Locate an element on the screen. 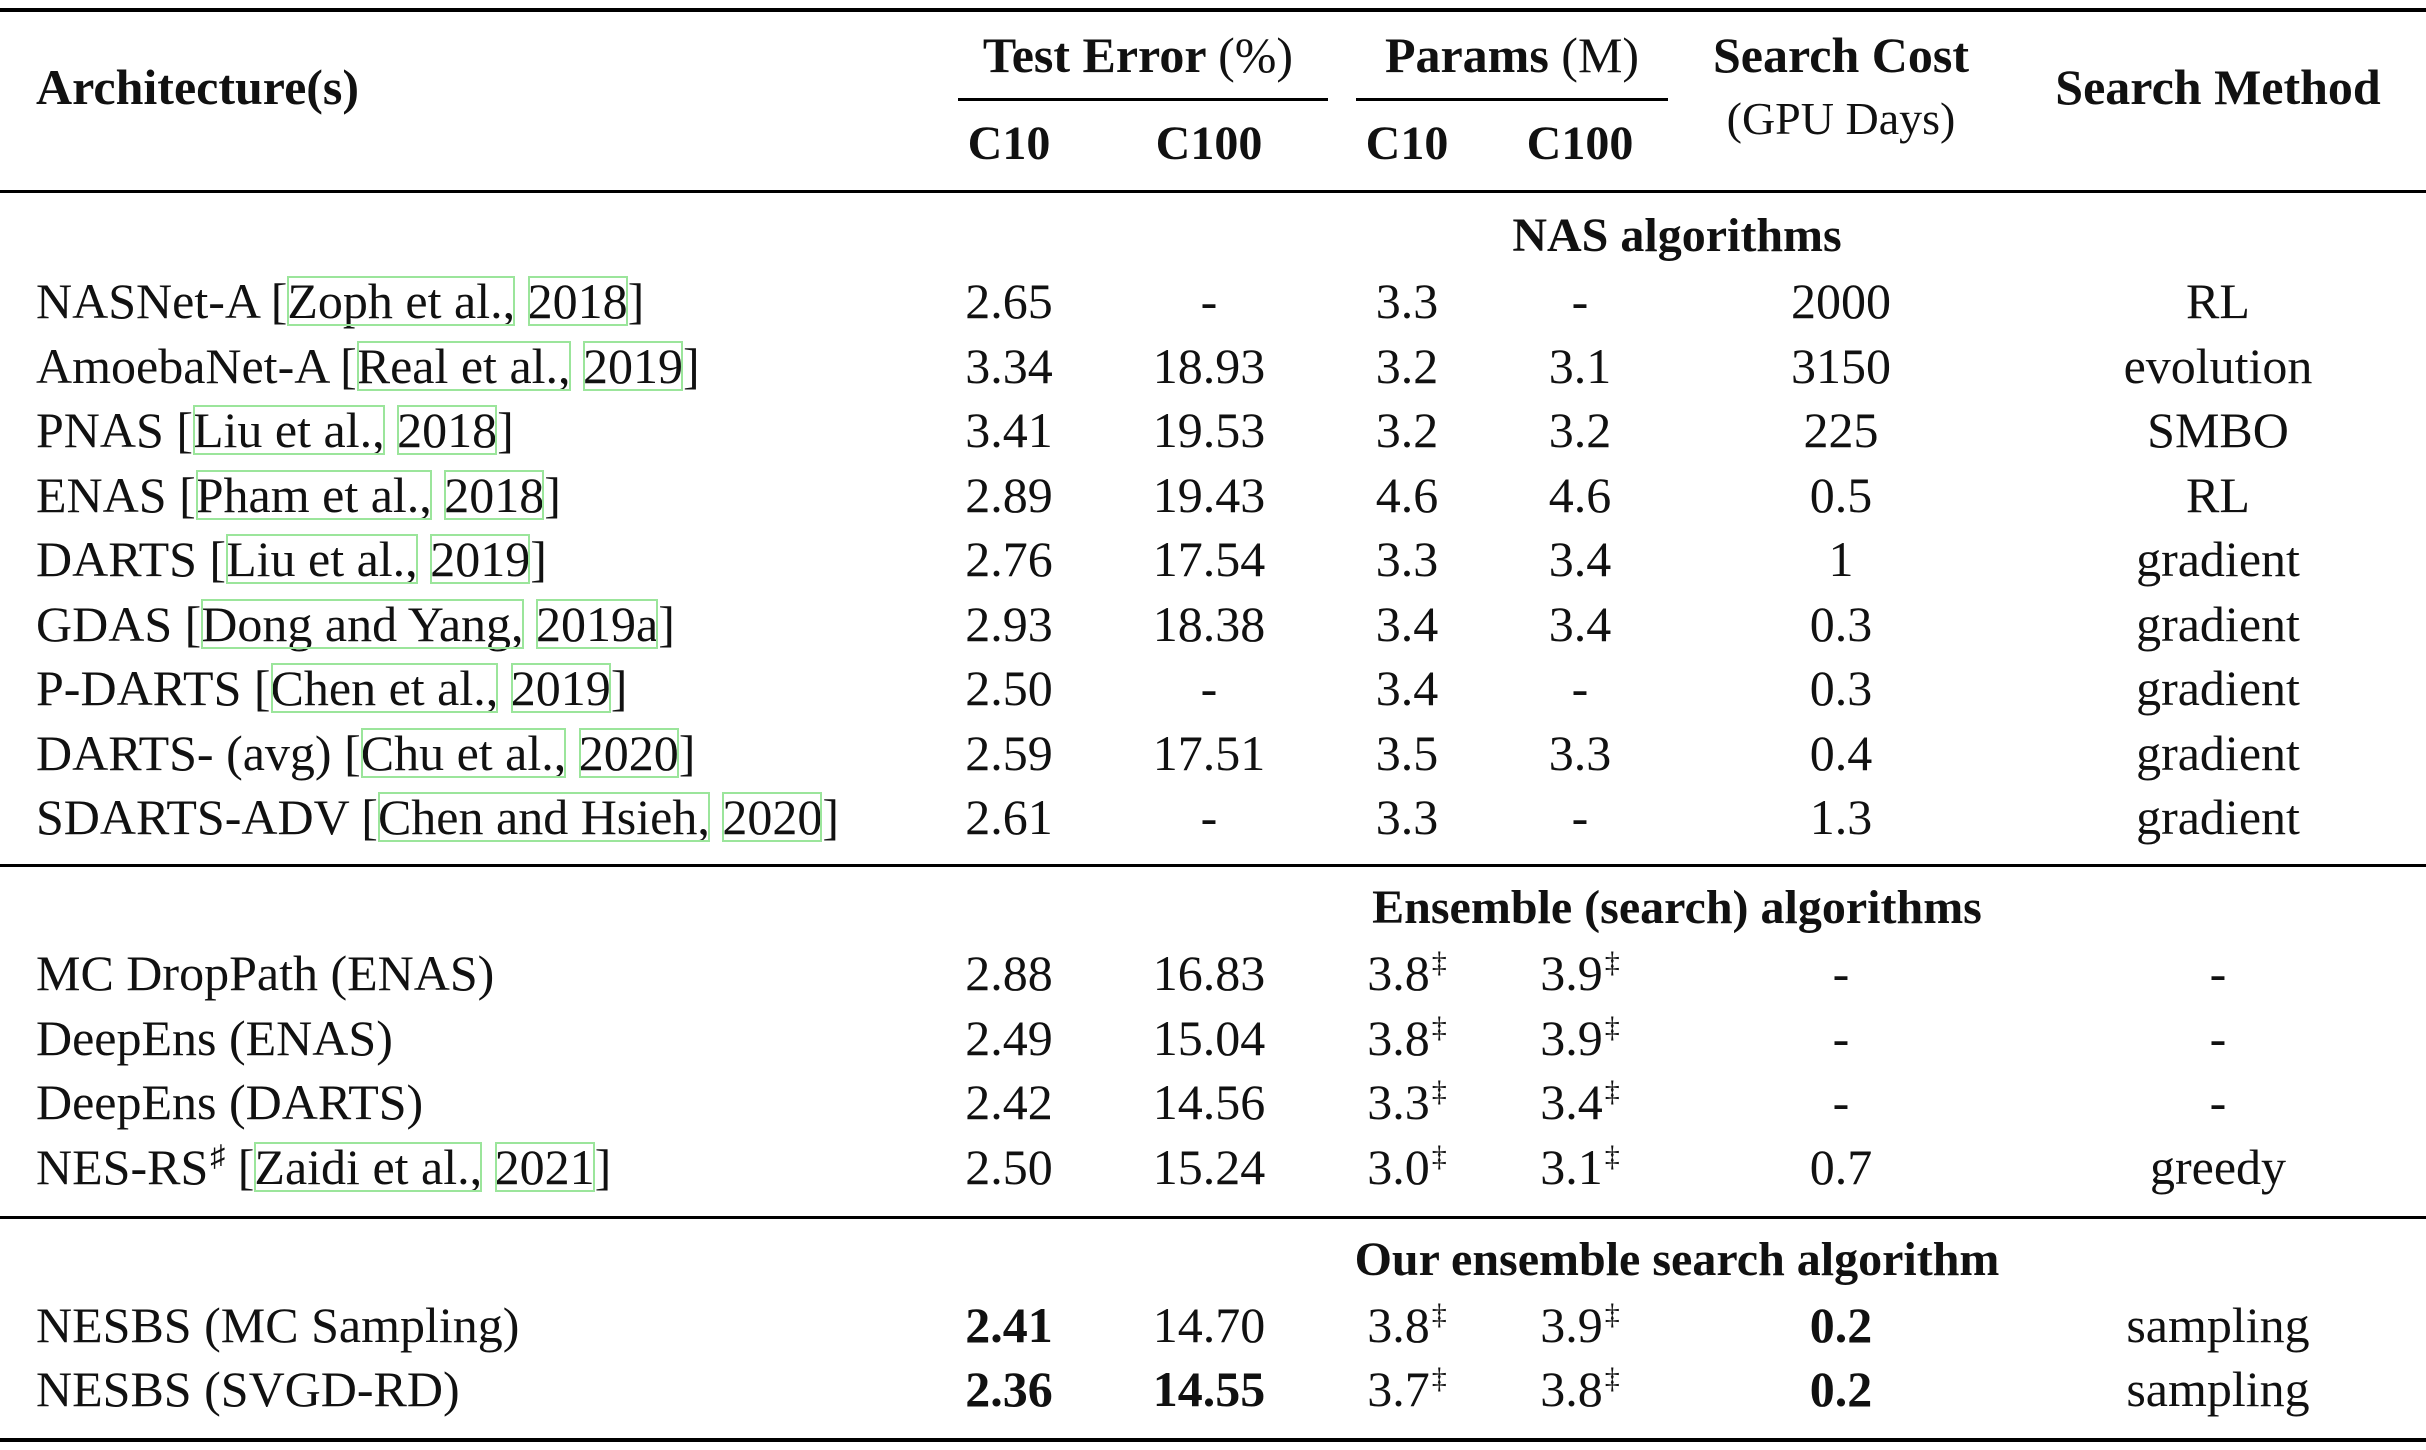 This screenshot has height=1450, width=2426. architecture-name: SDARTS-ADV is located at coordinates (192, 817).